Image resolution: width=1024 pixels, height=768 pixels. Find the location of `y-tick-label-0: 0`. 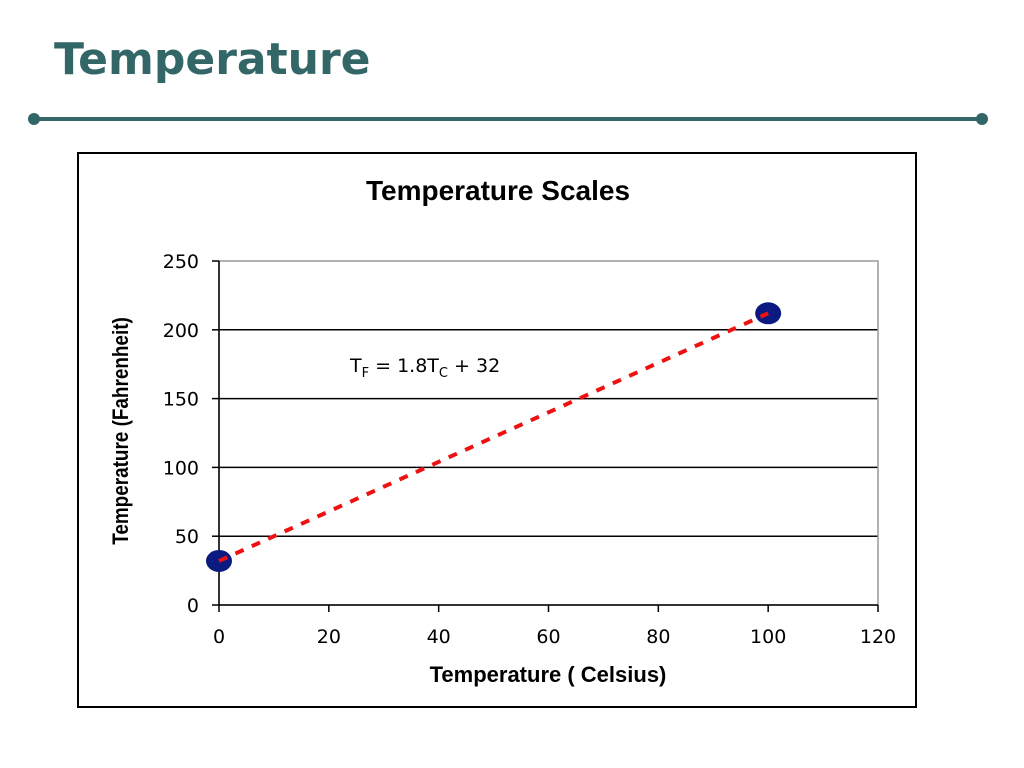

y-tick-label-0: 0 is located at coordinates (193, 606).